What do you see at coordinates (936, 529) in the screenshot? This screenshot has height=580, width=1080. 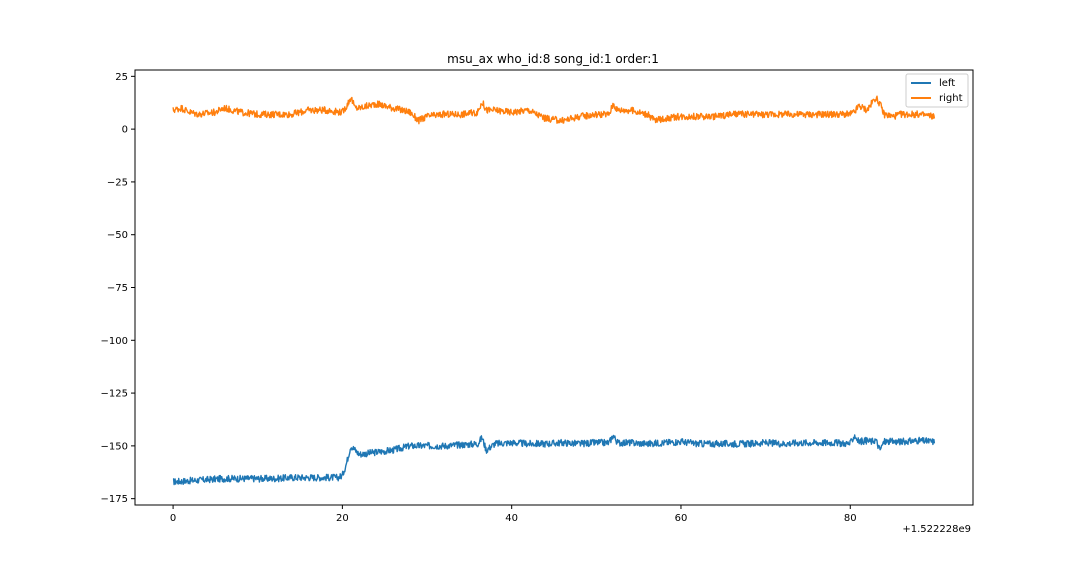 I see `x-offset-label: +1.522228e9` at bounding box center [936, 529].